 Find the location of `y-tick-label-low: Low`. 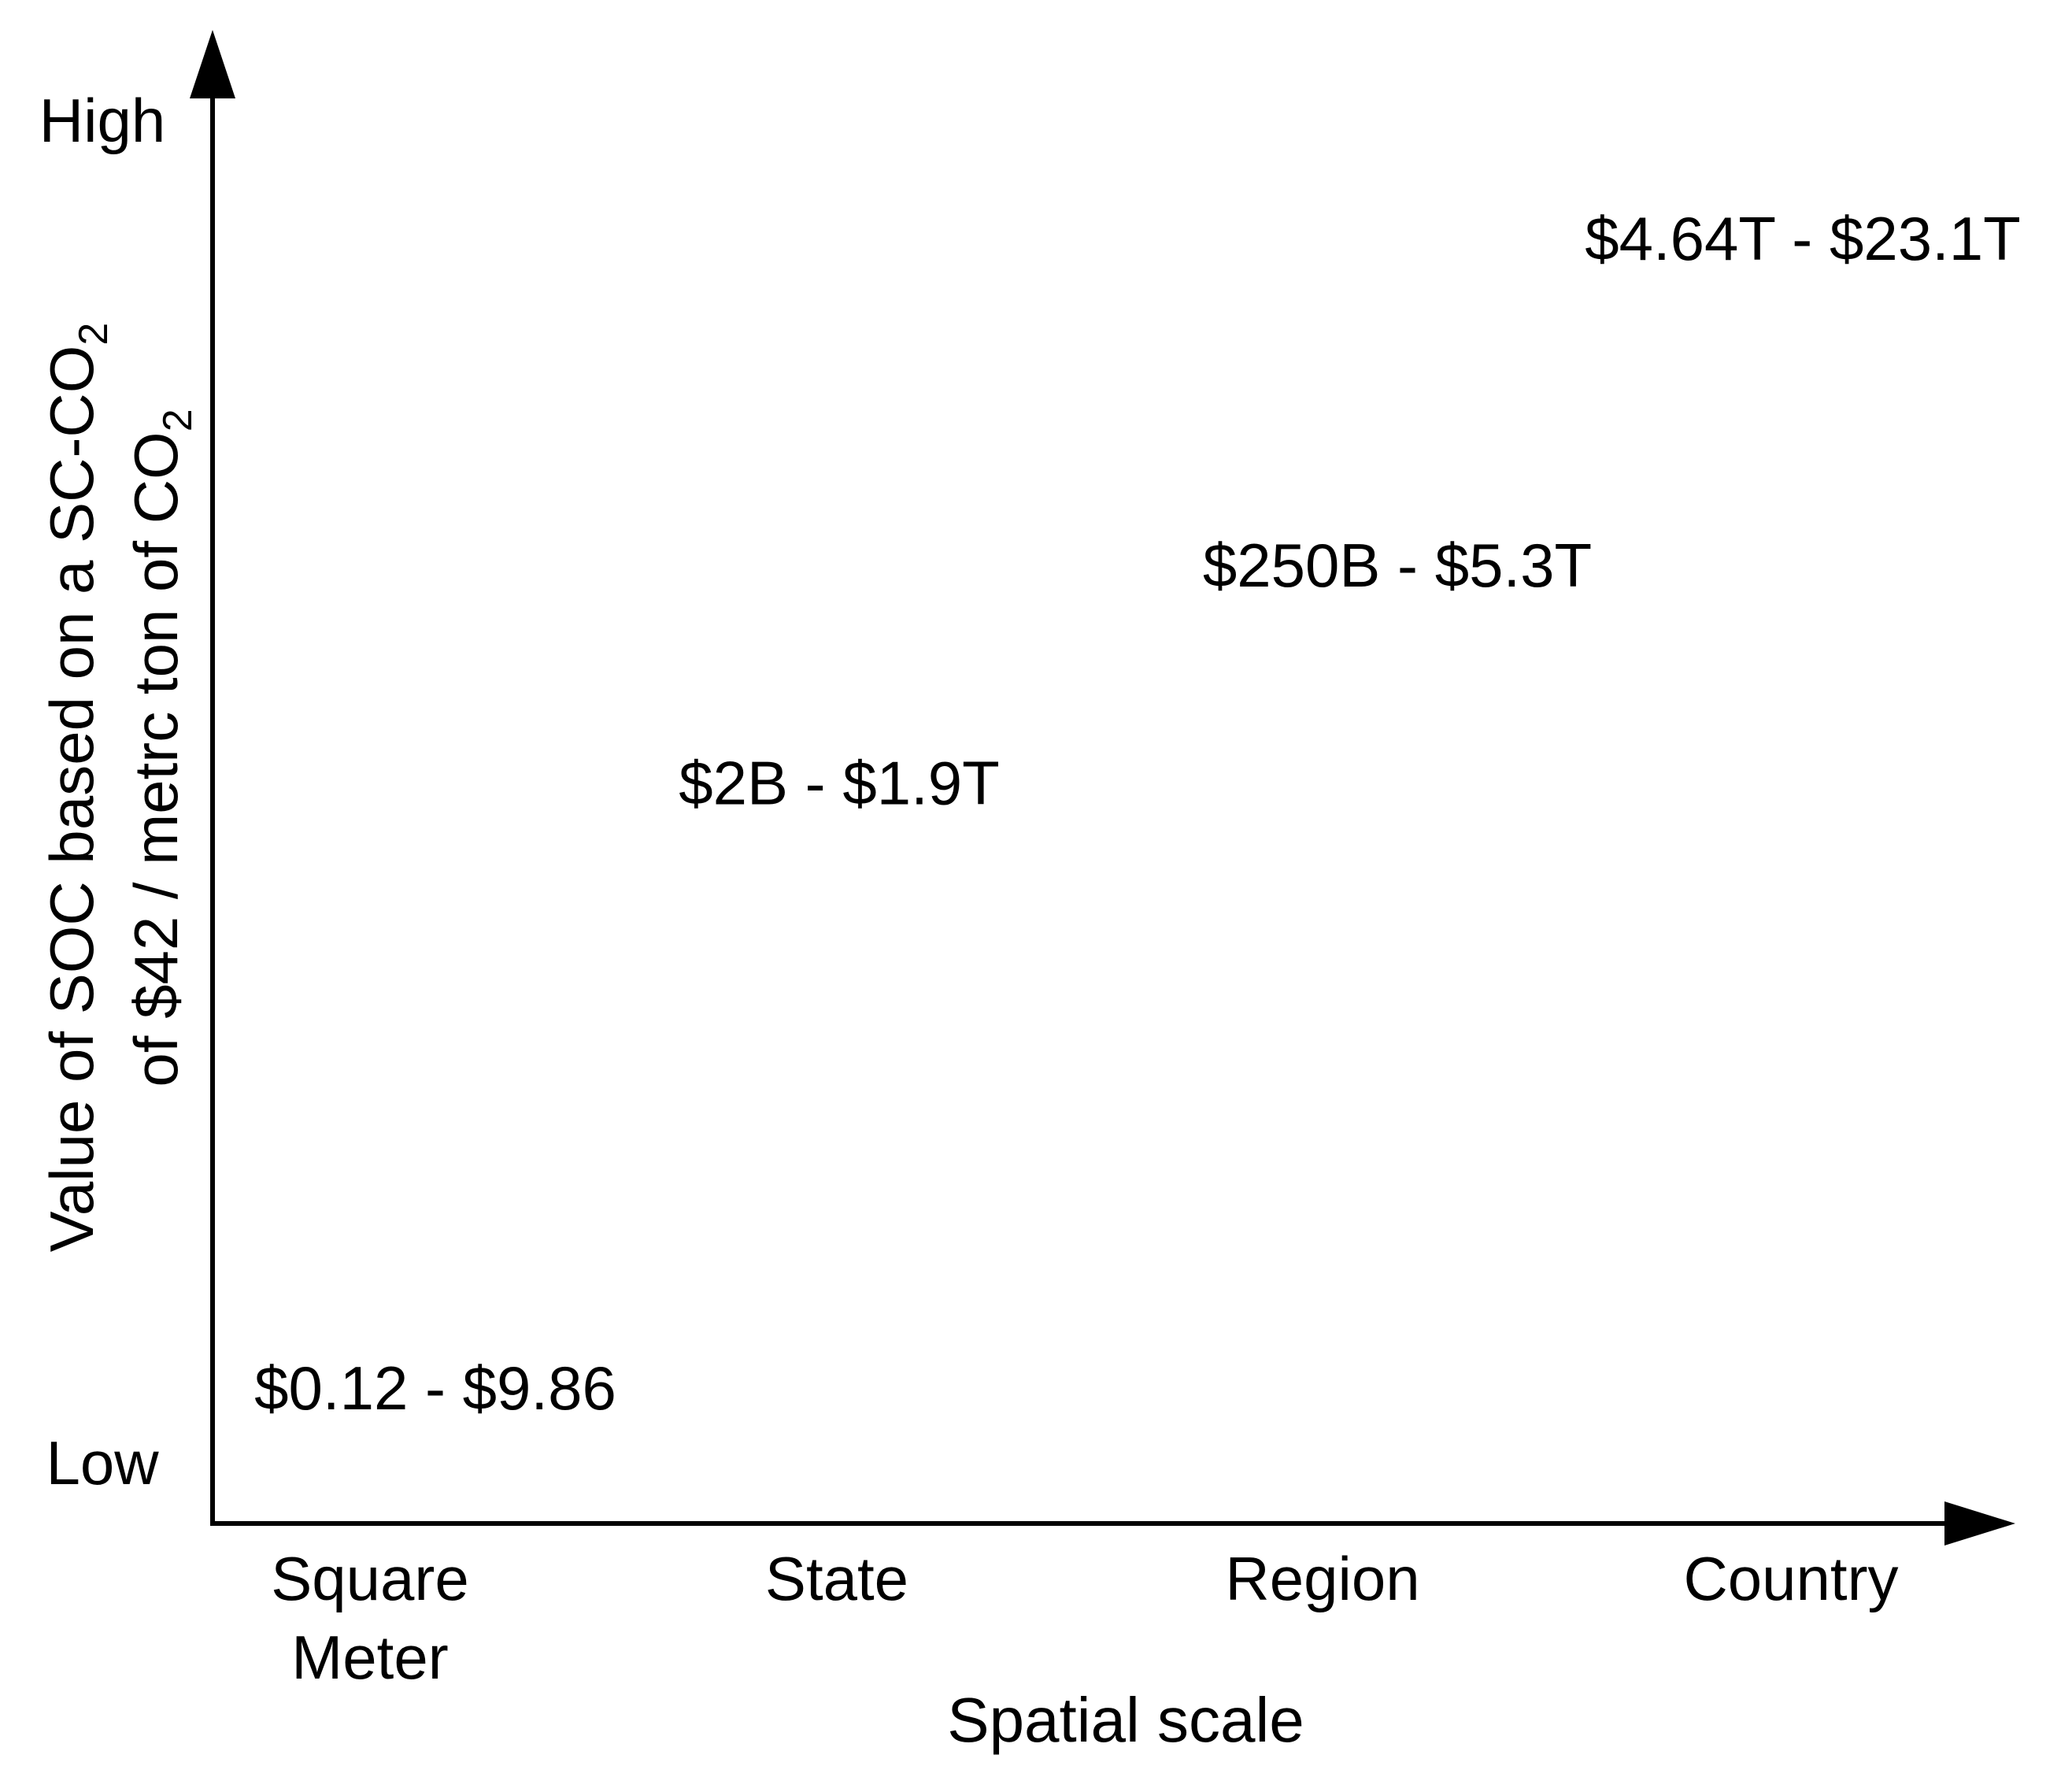

y-tick-label-low: Low is located at coordinates (102, 1462).